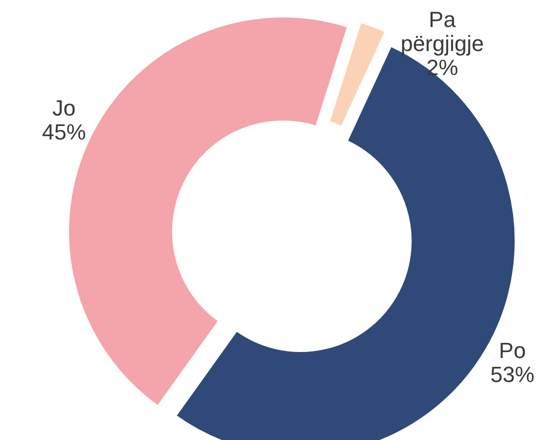 The width and height of the screenshot is (557, 440). I want to click on data-label: 53%, so click(512, 375).